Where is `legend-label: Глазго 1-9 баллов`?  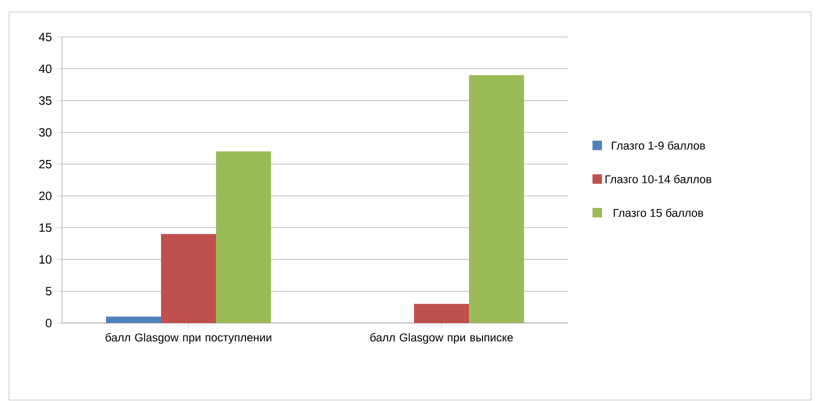 legend-label: Глазго 1-9 баллов is located at coordinates (658, 145).